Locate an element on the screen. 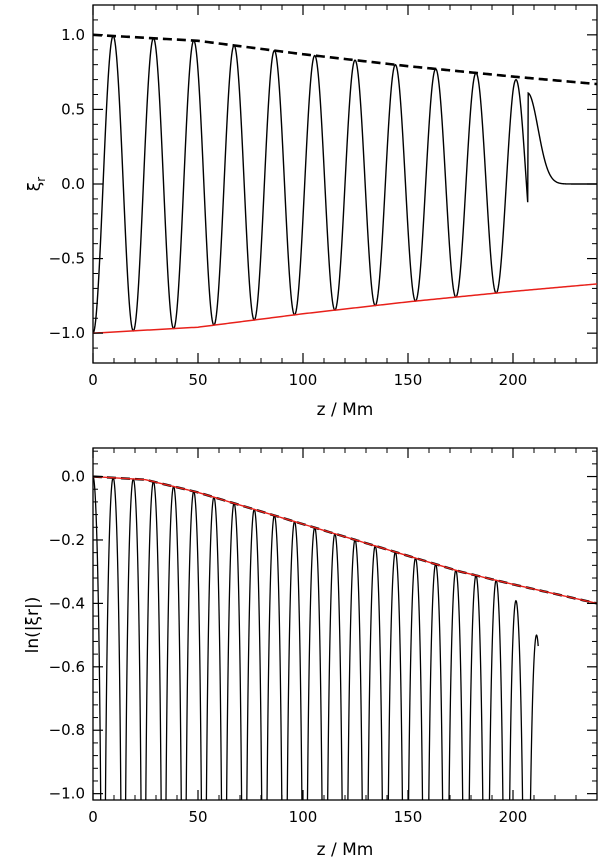  x-axis-title-bottom: z / Mm is located at coordinates (345, 850).